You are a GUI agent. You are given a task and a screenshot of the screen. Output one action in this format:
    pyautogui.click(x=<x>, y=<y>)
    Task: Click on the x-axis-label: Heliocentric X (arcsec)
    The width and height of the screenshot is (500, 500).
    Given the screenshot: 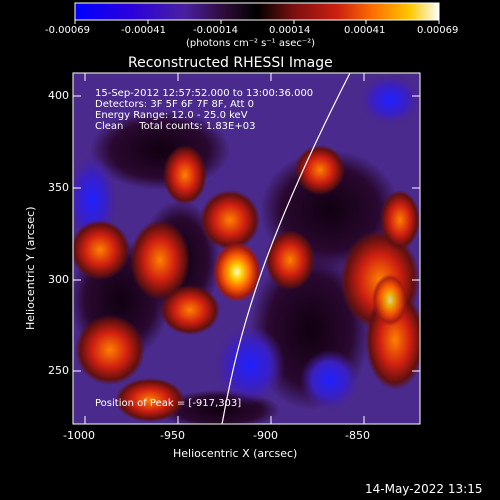 What is the action you would take?
    pyautogui.click(x=235, y=453)
    